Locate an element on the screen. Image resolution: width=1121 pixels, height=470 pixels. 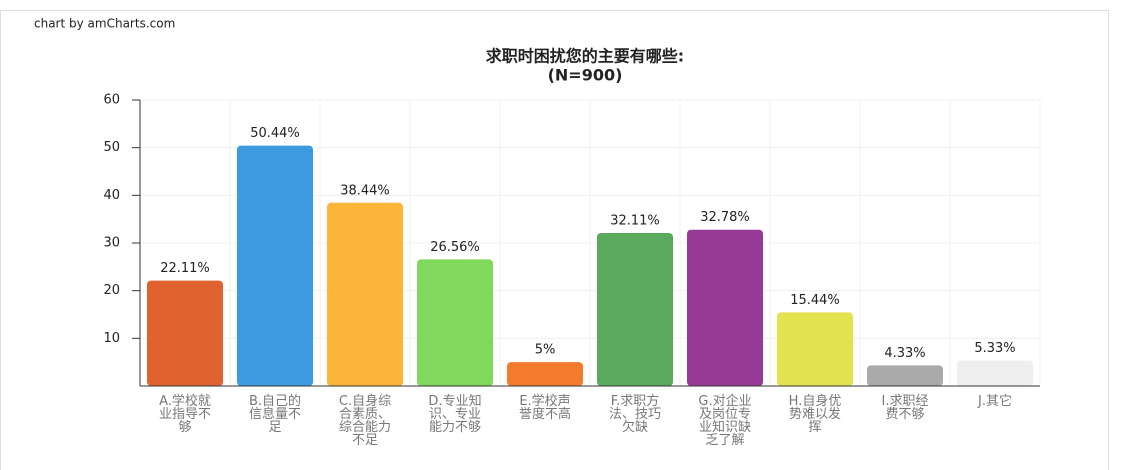
x-tick-label: J.其它 is located at coordinates (995, 401).